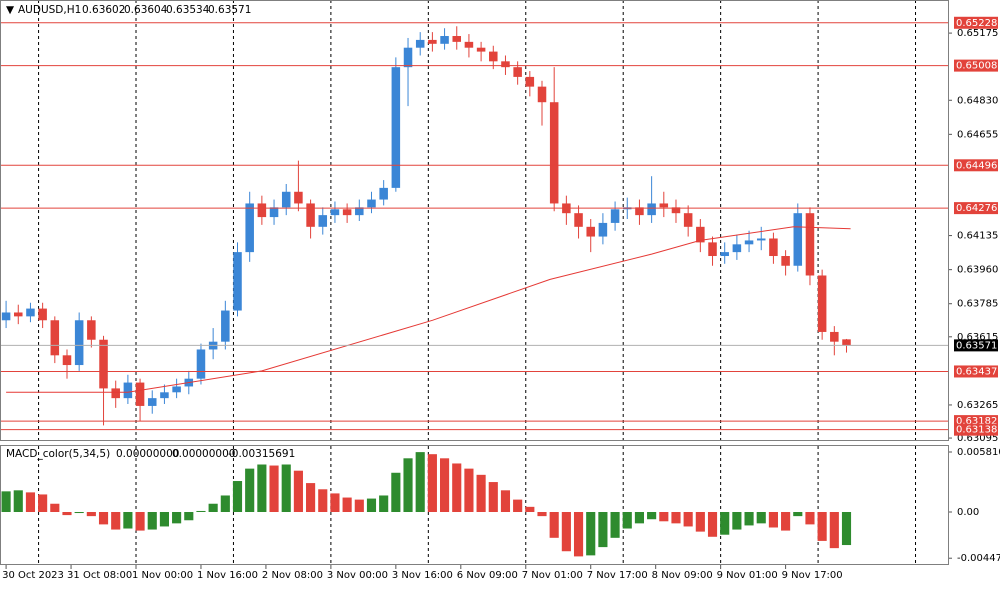 This screenshot has height=589, width=1000. I want to click on symbol: AUDUSD,H1, so click(49, 10).